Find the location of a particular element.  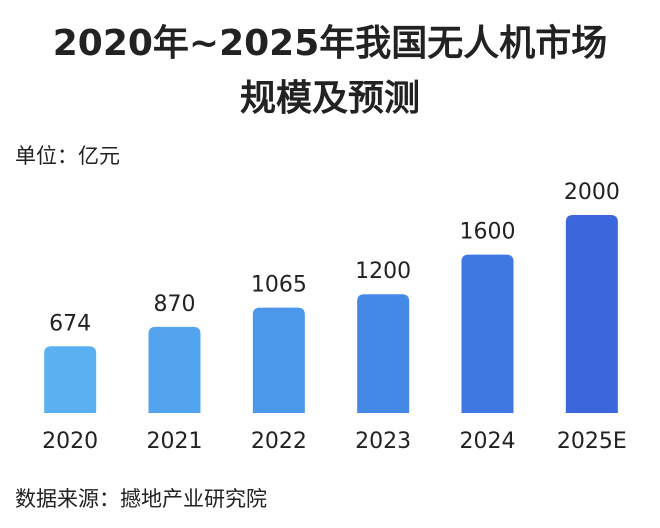

value-label: 1065 is located at coordinates (279, 285).